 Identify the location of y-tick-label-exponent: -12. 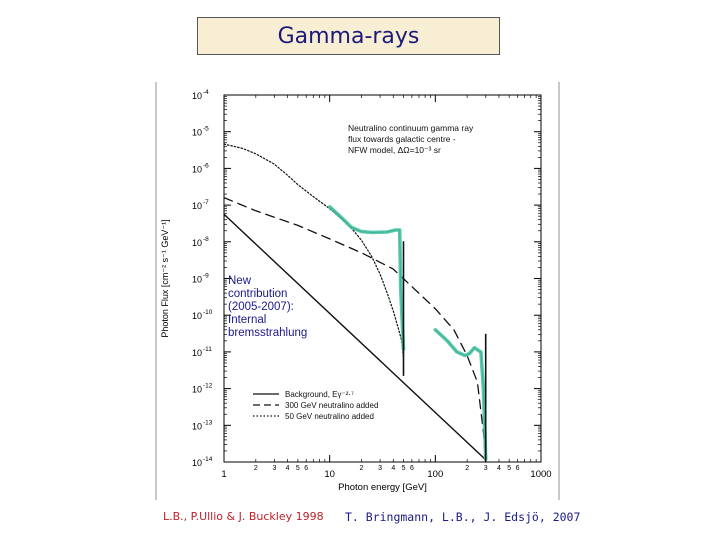
(208, 386).